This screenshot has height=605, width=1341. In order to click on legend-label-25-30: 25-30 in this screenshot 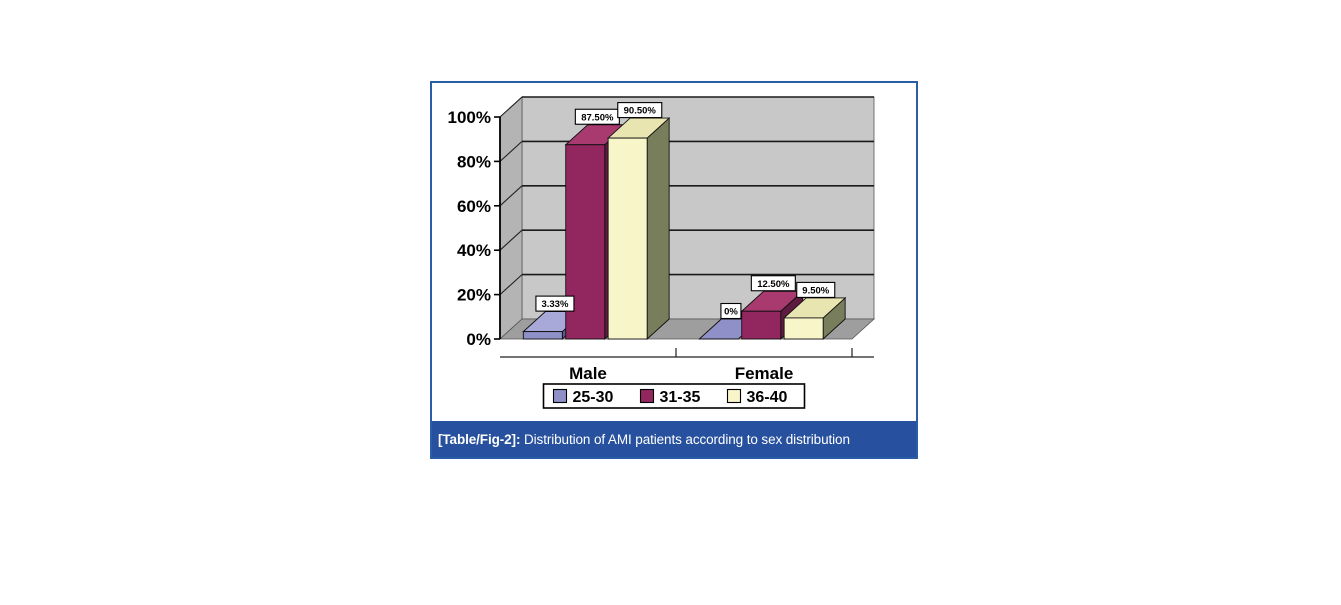, I will do `click(593, 397)`.